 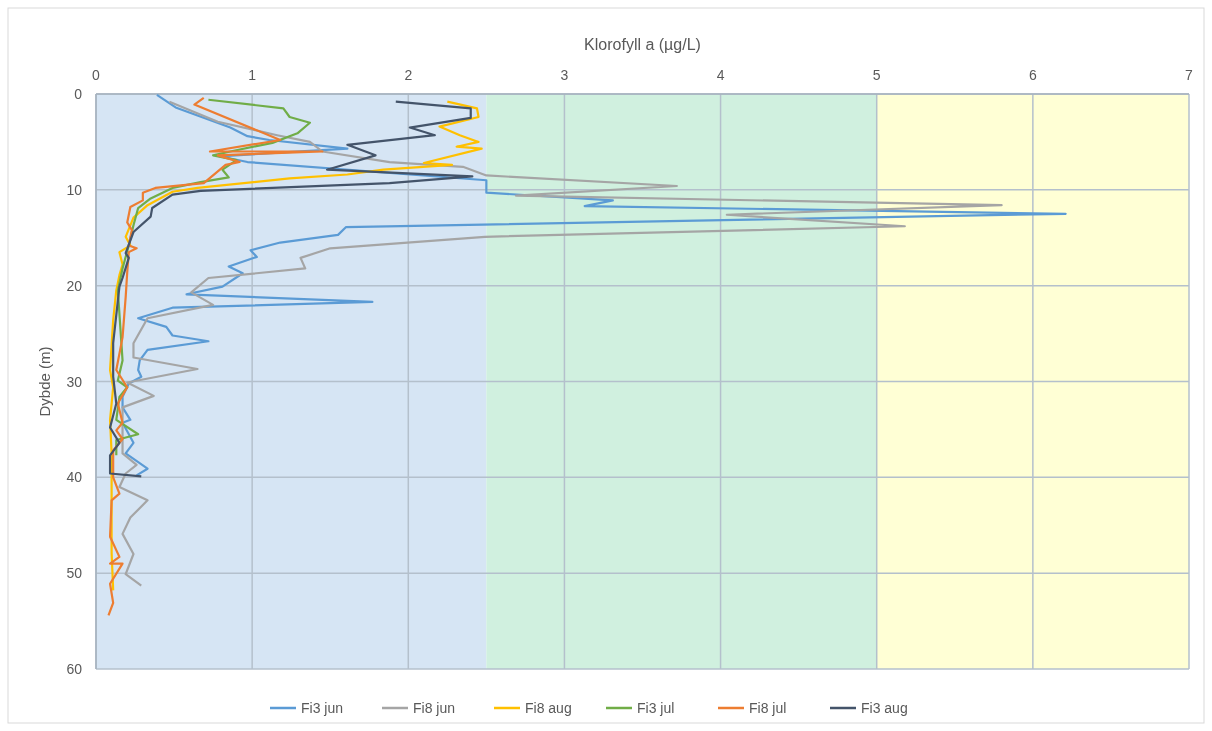 What do you see at coordinates (564, 75) in the screenshot?
I see `x-tick-label: 3` at bounding box center [564, 75].